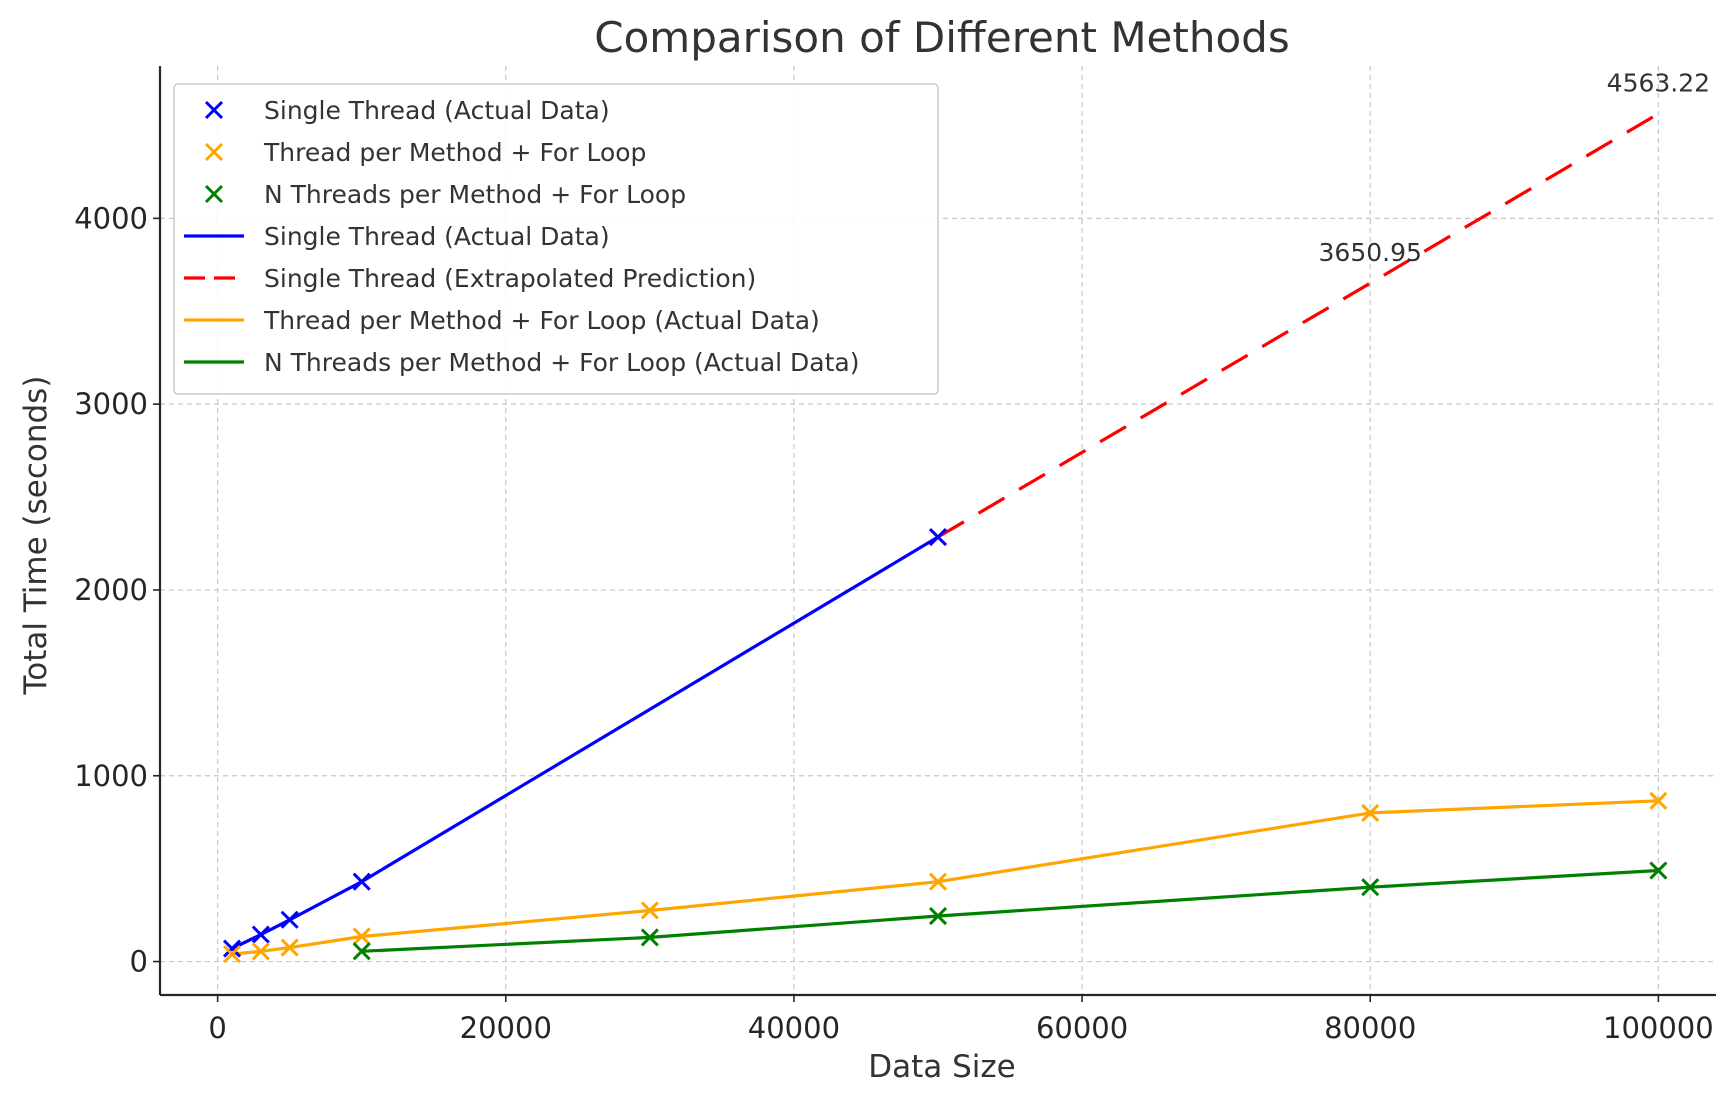 This screenshot has width=1728, height=1101. I want to click on annotations: 3650.95 4563.22, so click(1515, 168).